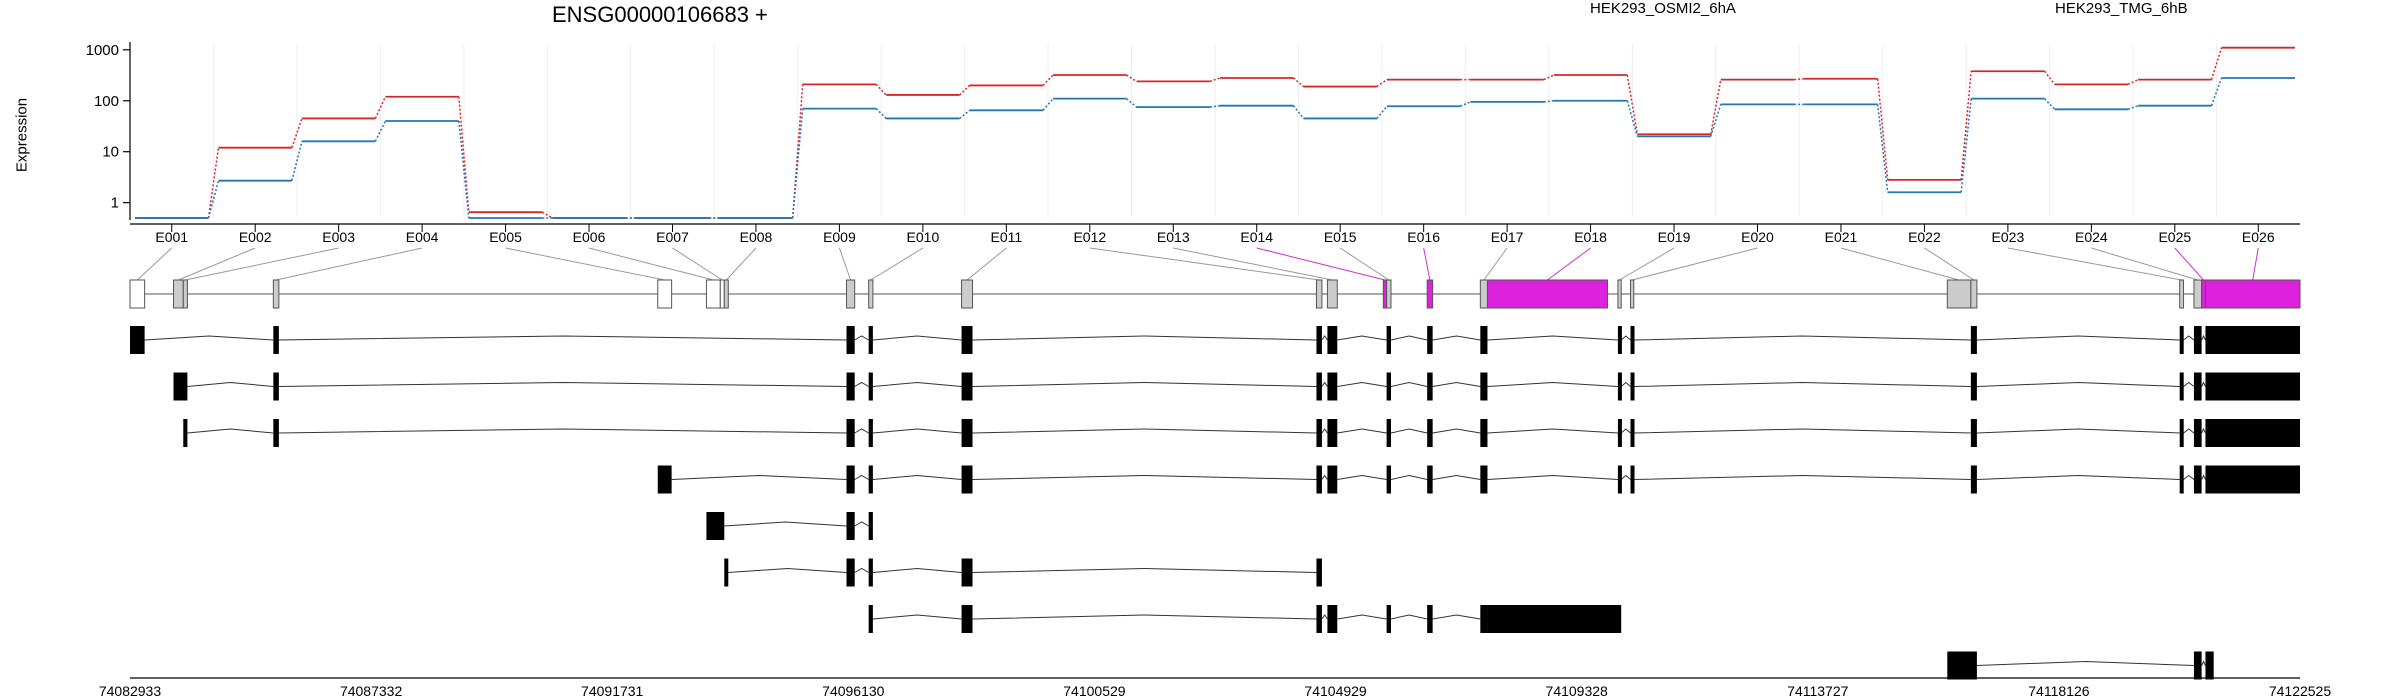 The width and height of the screenshot is (2400, 700). I want to click on exon-label: E004, so click(422, 237).